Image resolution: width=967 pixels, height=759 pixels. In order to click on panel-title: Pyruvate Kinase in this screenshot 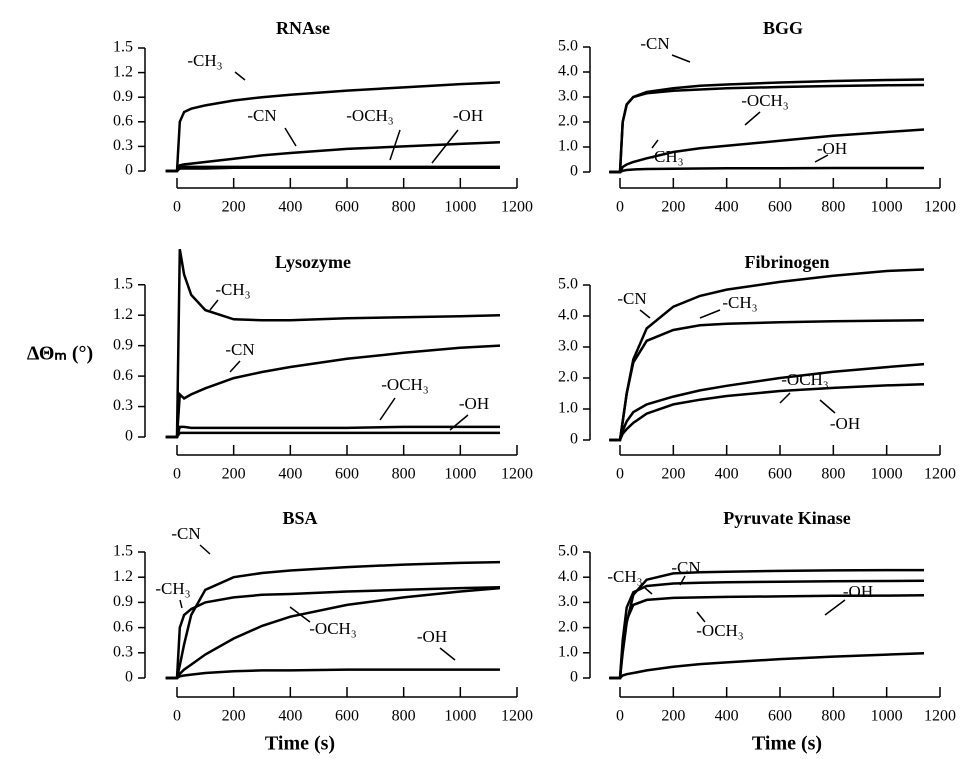, I will do `click(787, 518)`.